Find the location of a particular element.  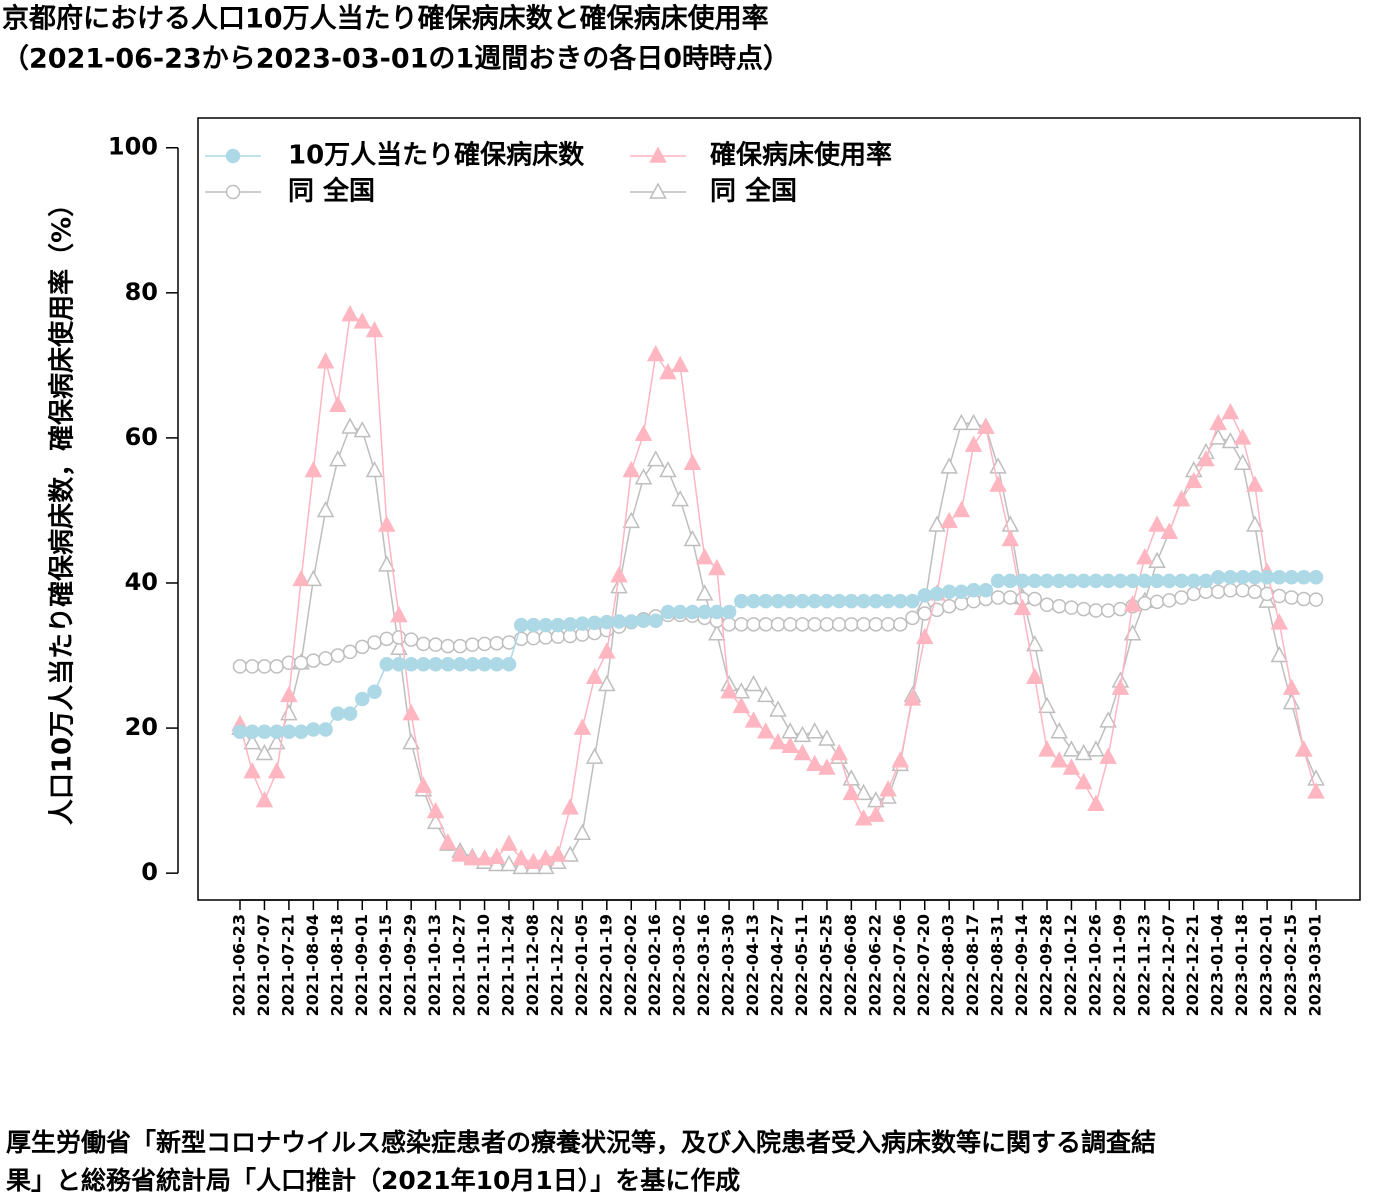

x-tick-label: 2021-06-23 is located at coordinates (239, 965).